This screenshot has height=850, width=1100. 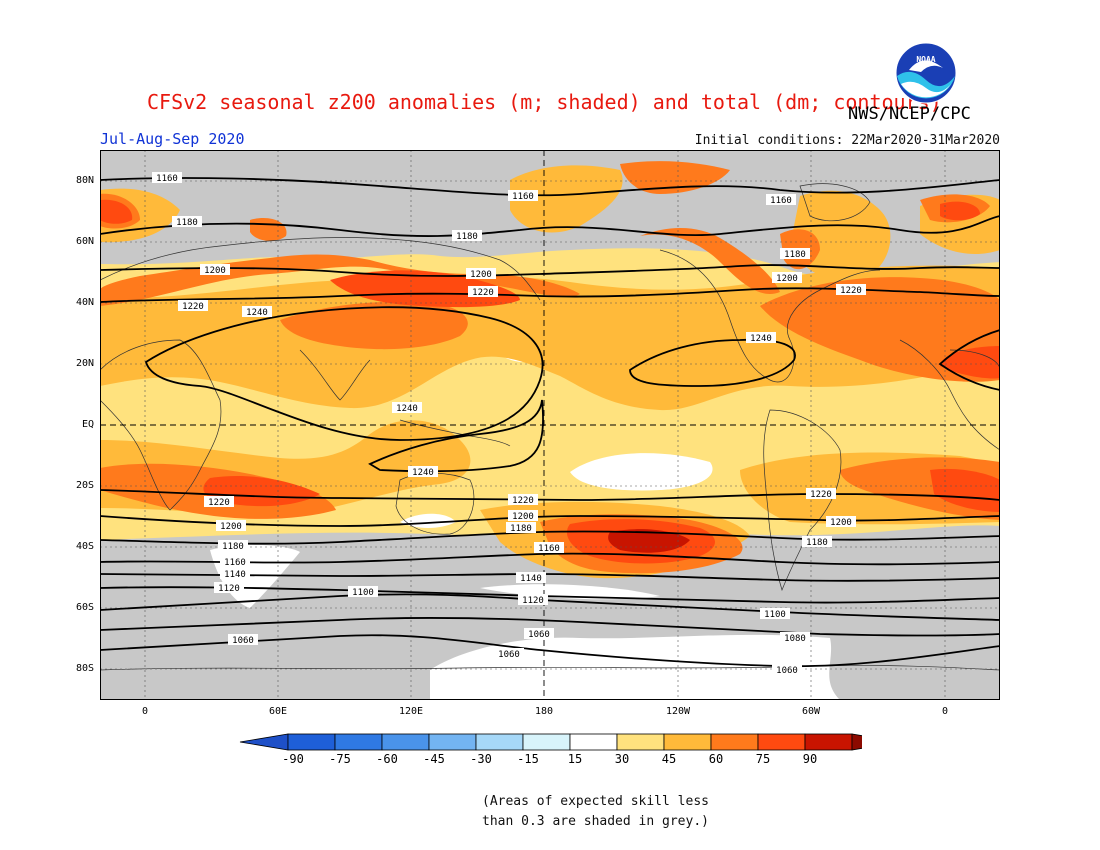 What do you see at coordinates (278, 711) in the screenshot?
I see `lon-label: 60E` at bounding box center [278, 711].